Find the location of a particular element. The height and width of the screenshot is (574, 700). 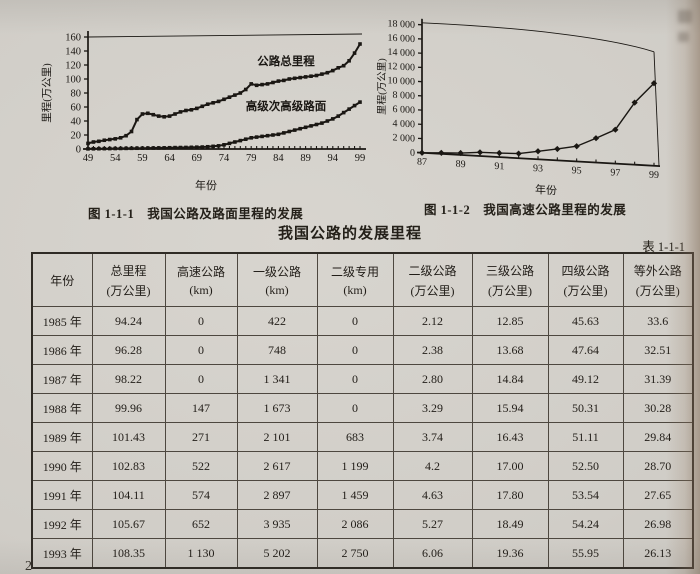

value-cell: 31.39 is located at coordinates (658, 379).